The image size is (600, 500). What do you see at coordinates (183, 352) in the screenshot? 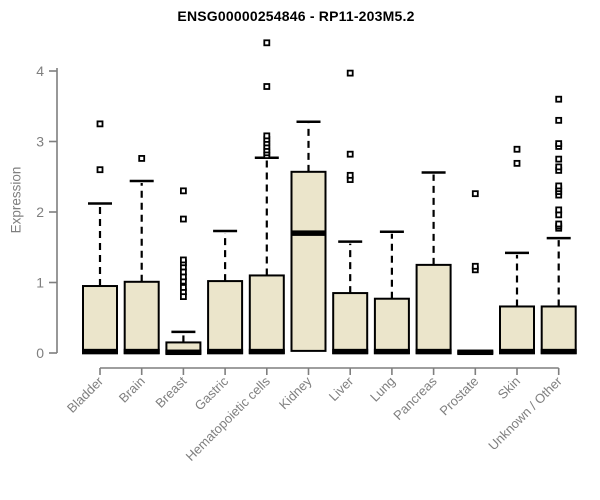
I see `median-Breast` at bounding box center [183, 352].